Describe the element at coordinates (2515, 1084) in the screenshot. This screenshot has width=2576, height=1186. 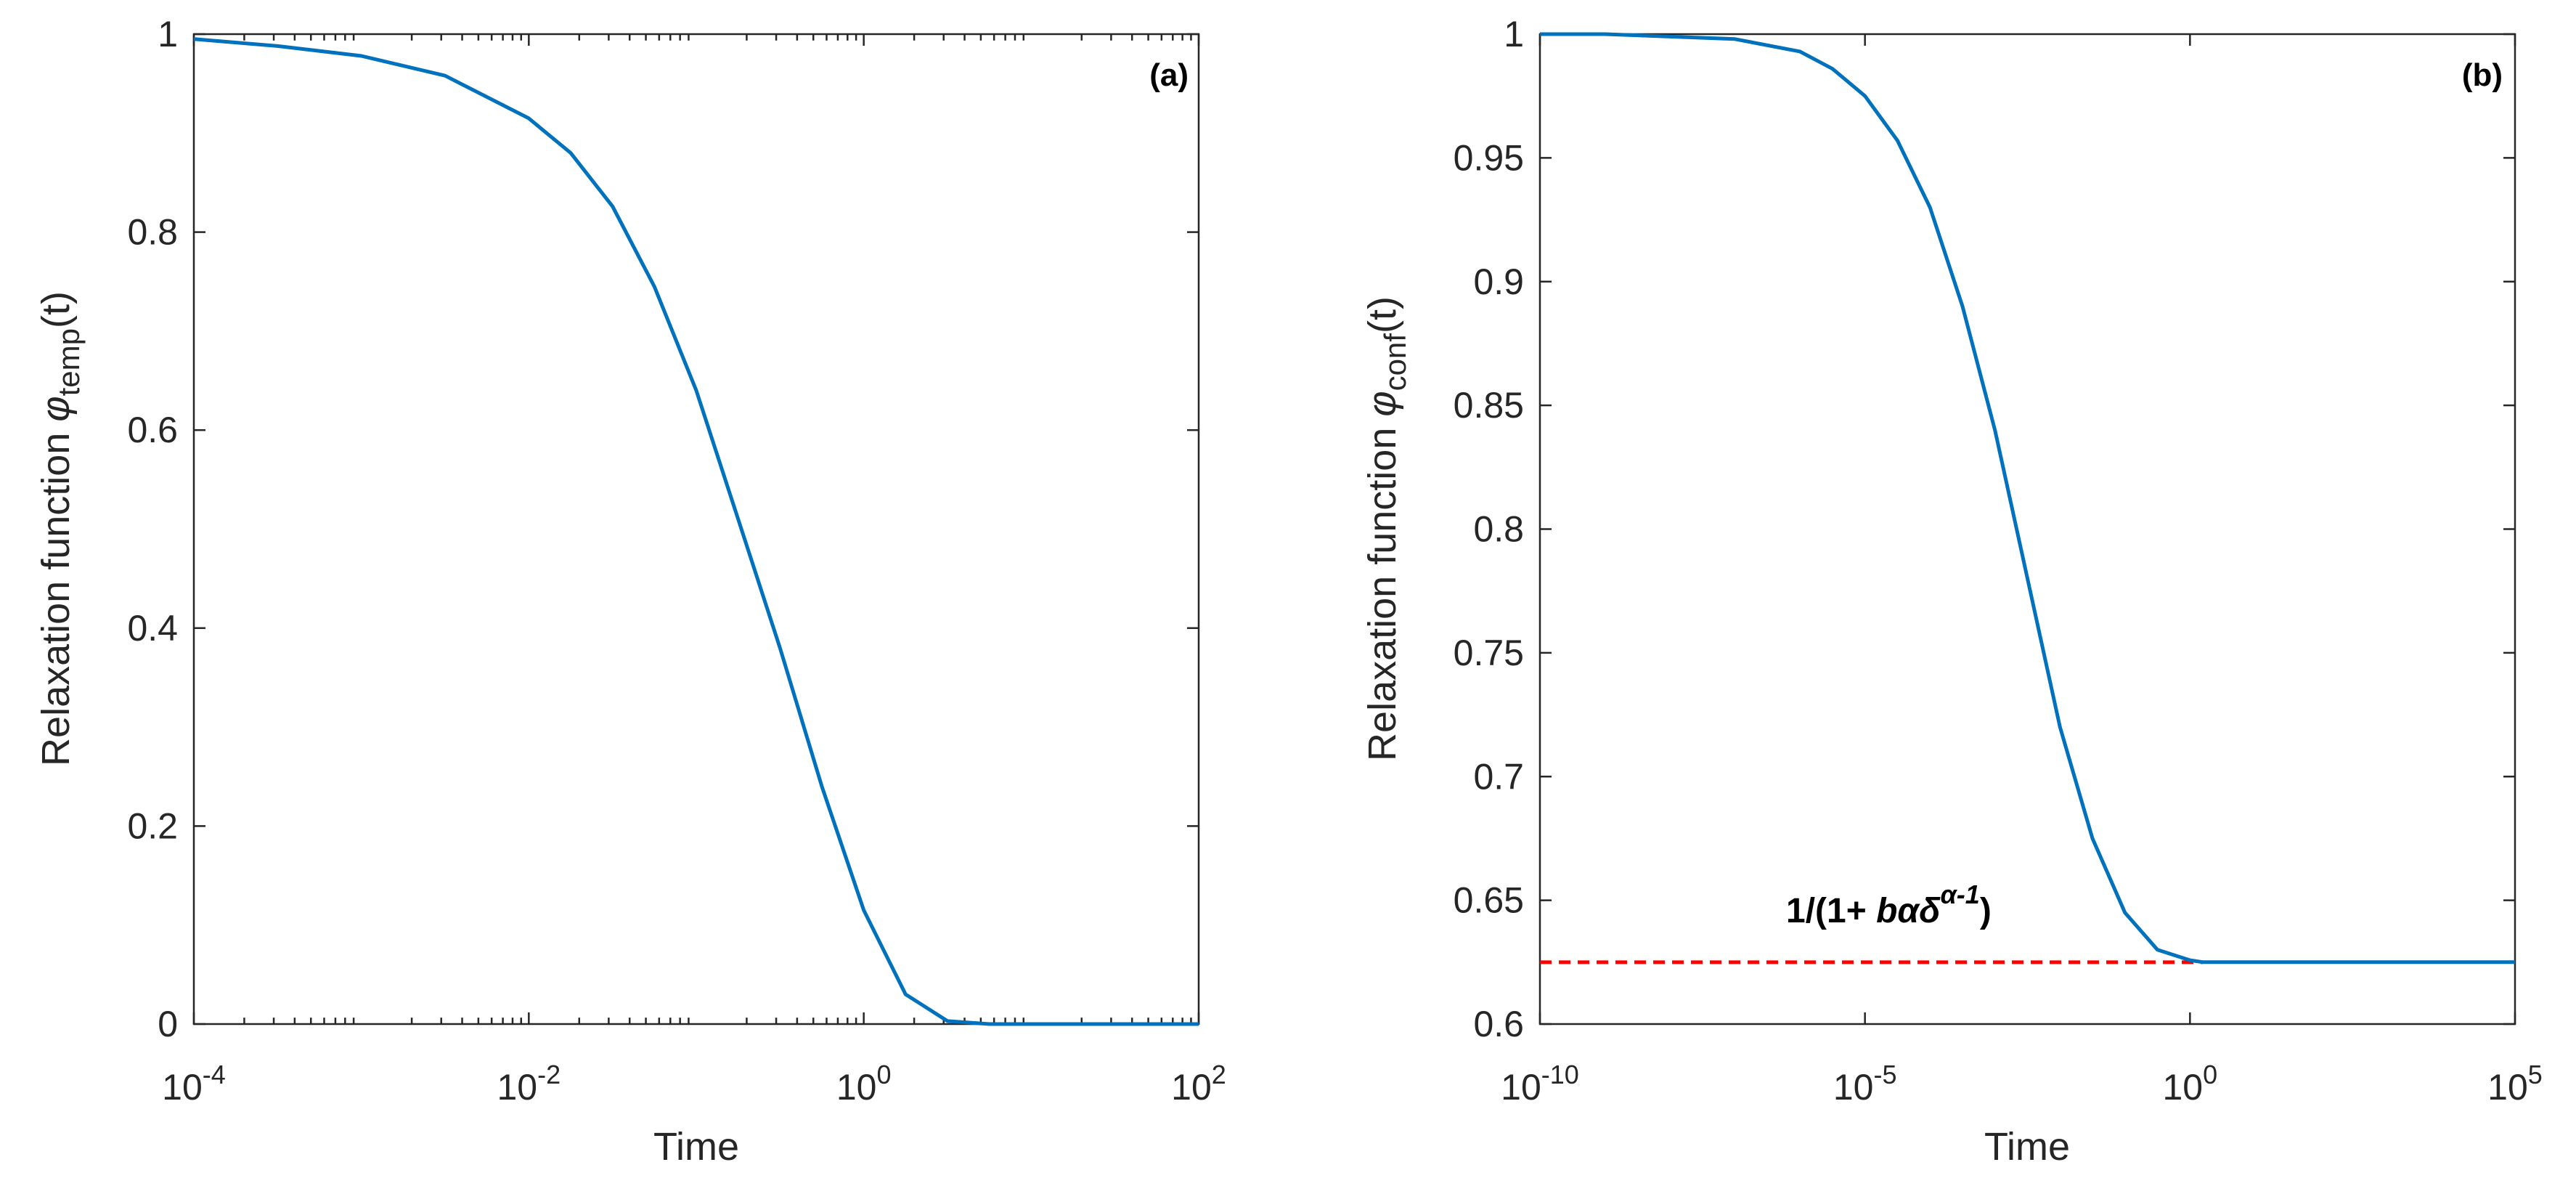
I see `x-tick-label: 10⁵` at that location.